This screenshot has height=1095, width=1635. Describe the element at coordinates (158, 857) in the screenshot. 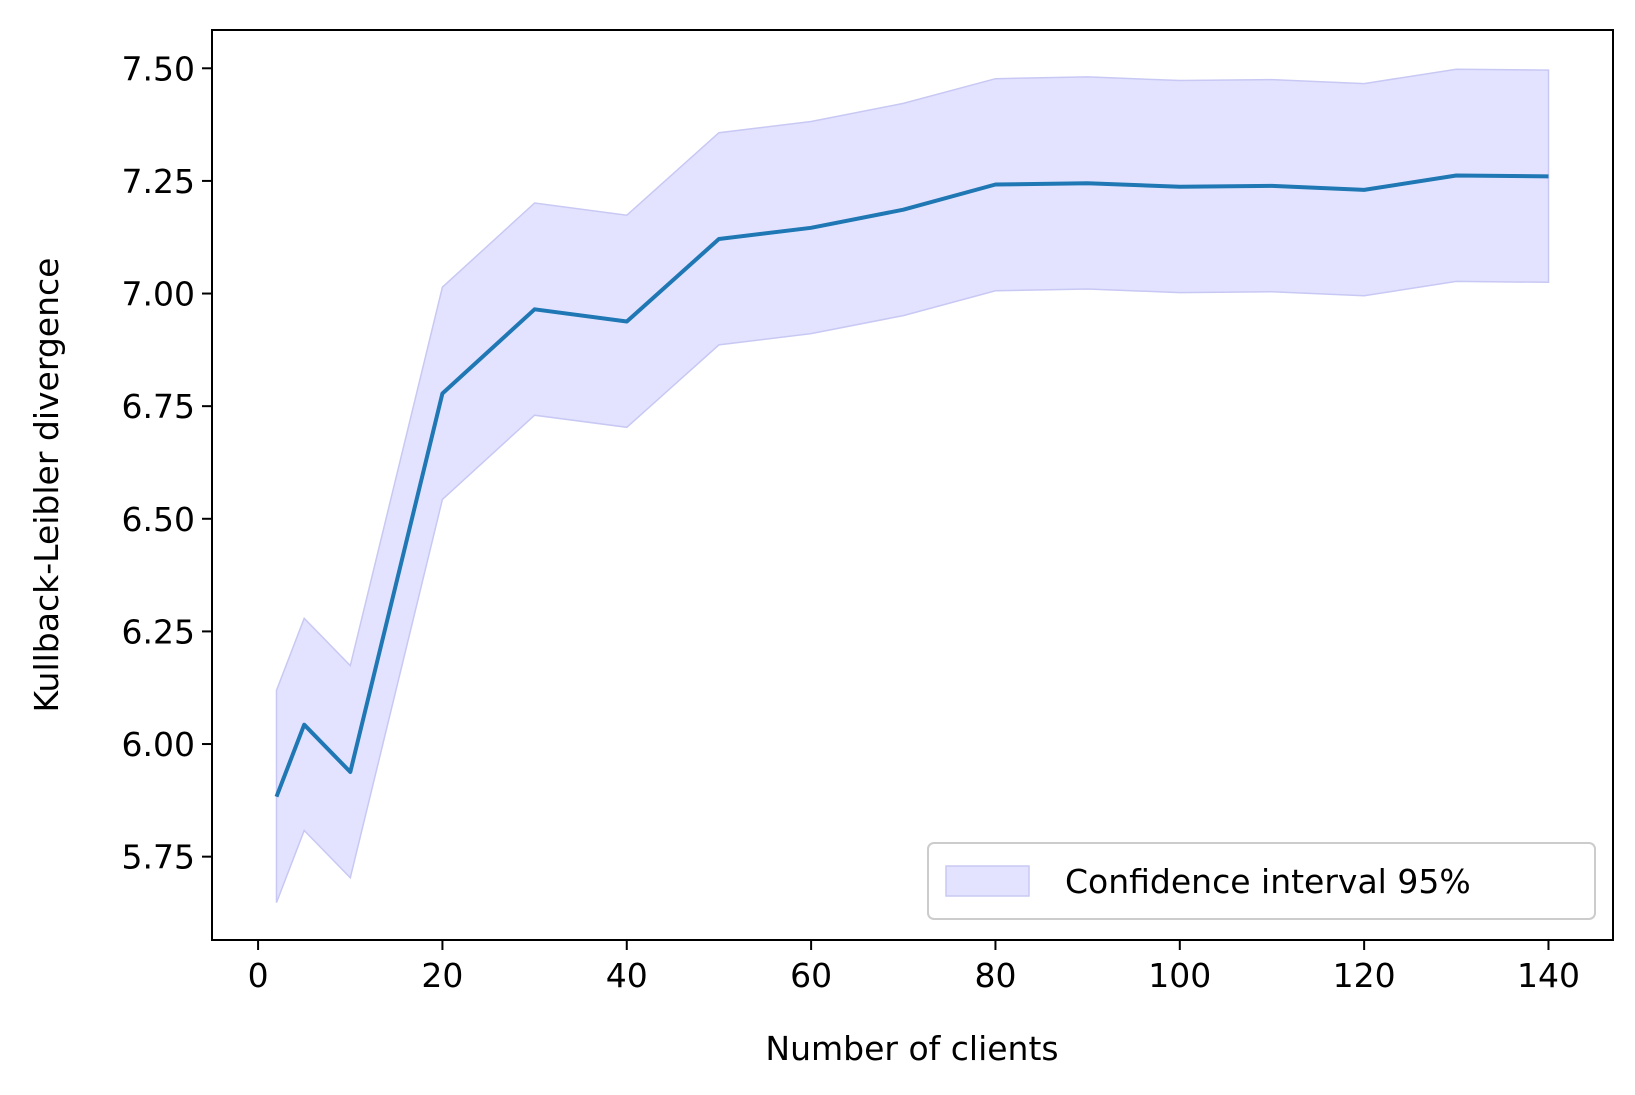

I see `y-tick-label: 5.75` at that location.